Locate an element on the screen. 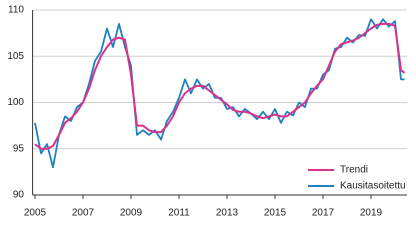  y-tick-label: 90 is located at coordinates (19, 195).